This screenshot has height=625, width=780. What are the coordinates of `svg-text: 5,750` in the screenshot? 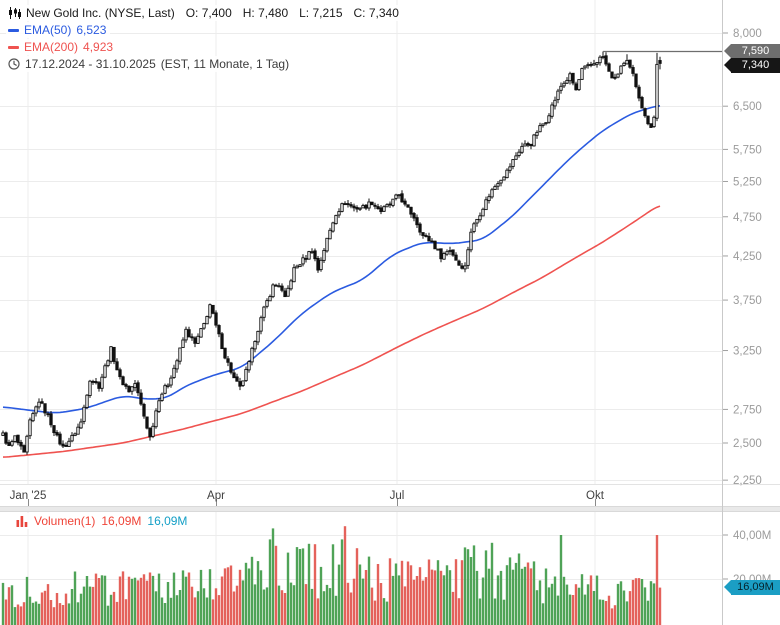 It's located at (747, 150).